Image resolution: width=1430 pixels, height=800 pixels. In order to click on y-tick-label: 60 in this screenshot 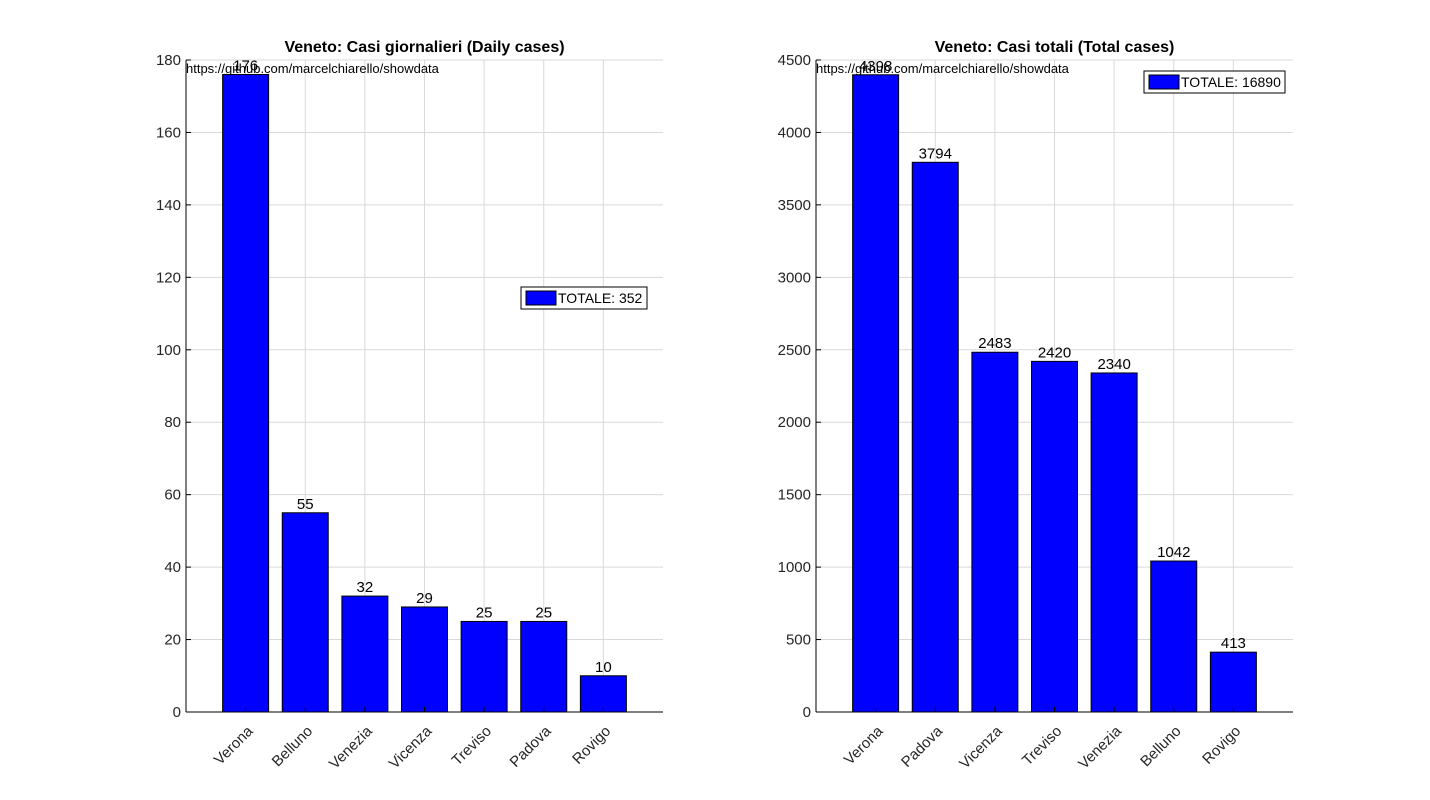, I will do `click(172, 495)`.